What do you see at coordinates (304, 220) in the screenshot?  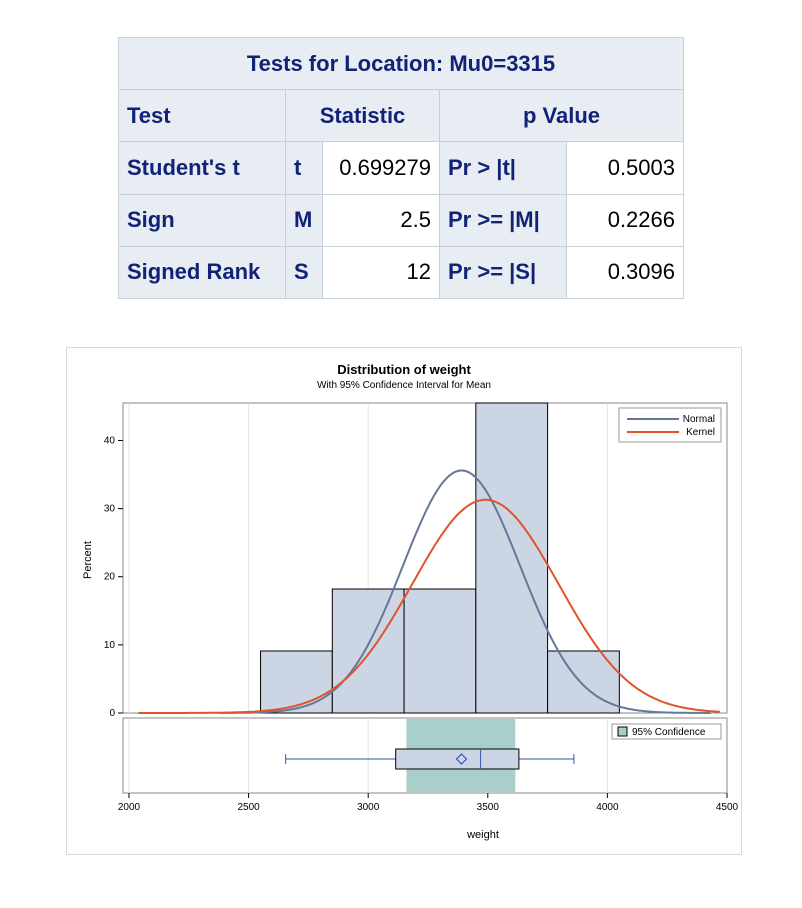 I see `row-symbol: M` at bounding box center [304, 220].